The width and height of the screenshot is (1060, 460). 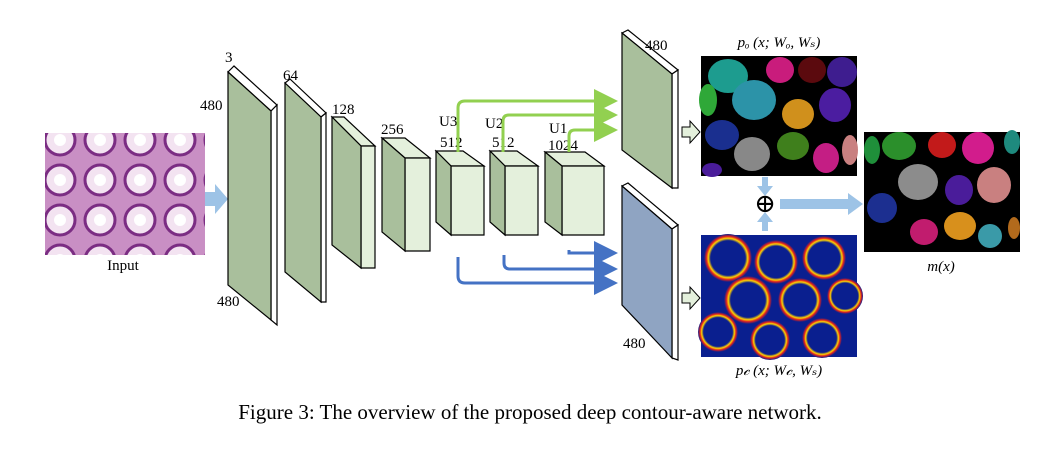 I want to click on dim-label-width: 480, so click(x=228, y=302).